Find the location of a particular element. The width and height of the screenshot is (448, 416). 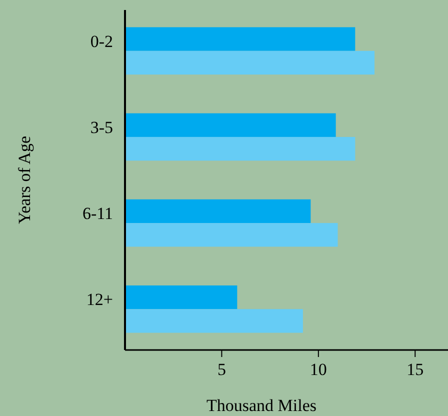

y-tick-label: 0-2 is located at coordinates (101, 41).